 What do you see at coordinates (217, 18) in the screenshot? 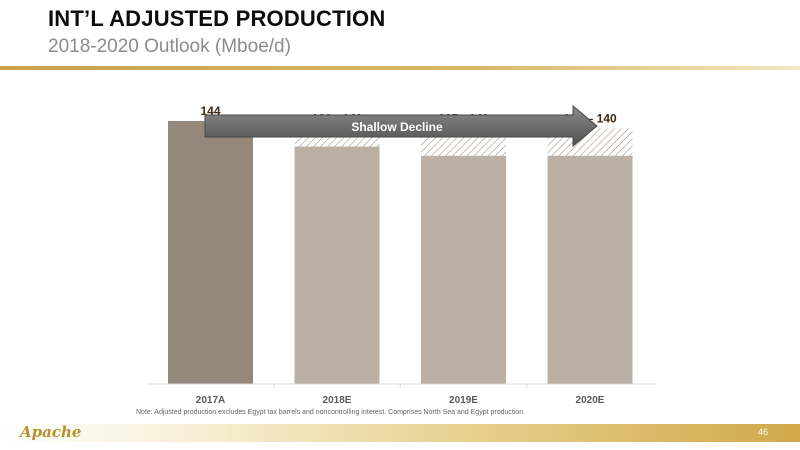
I see `slide-title: INT’L ADJUSTED PRODUCTION` at bounding box center [217, 18].